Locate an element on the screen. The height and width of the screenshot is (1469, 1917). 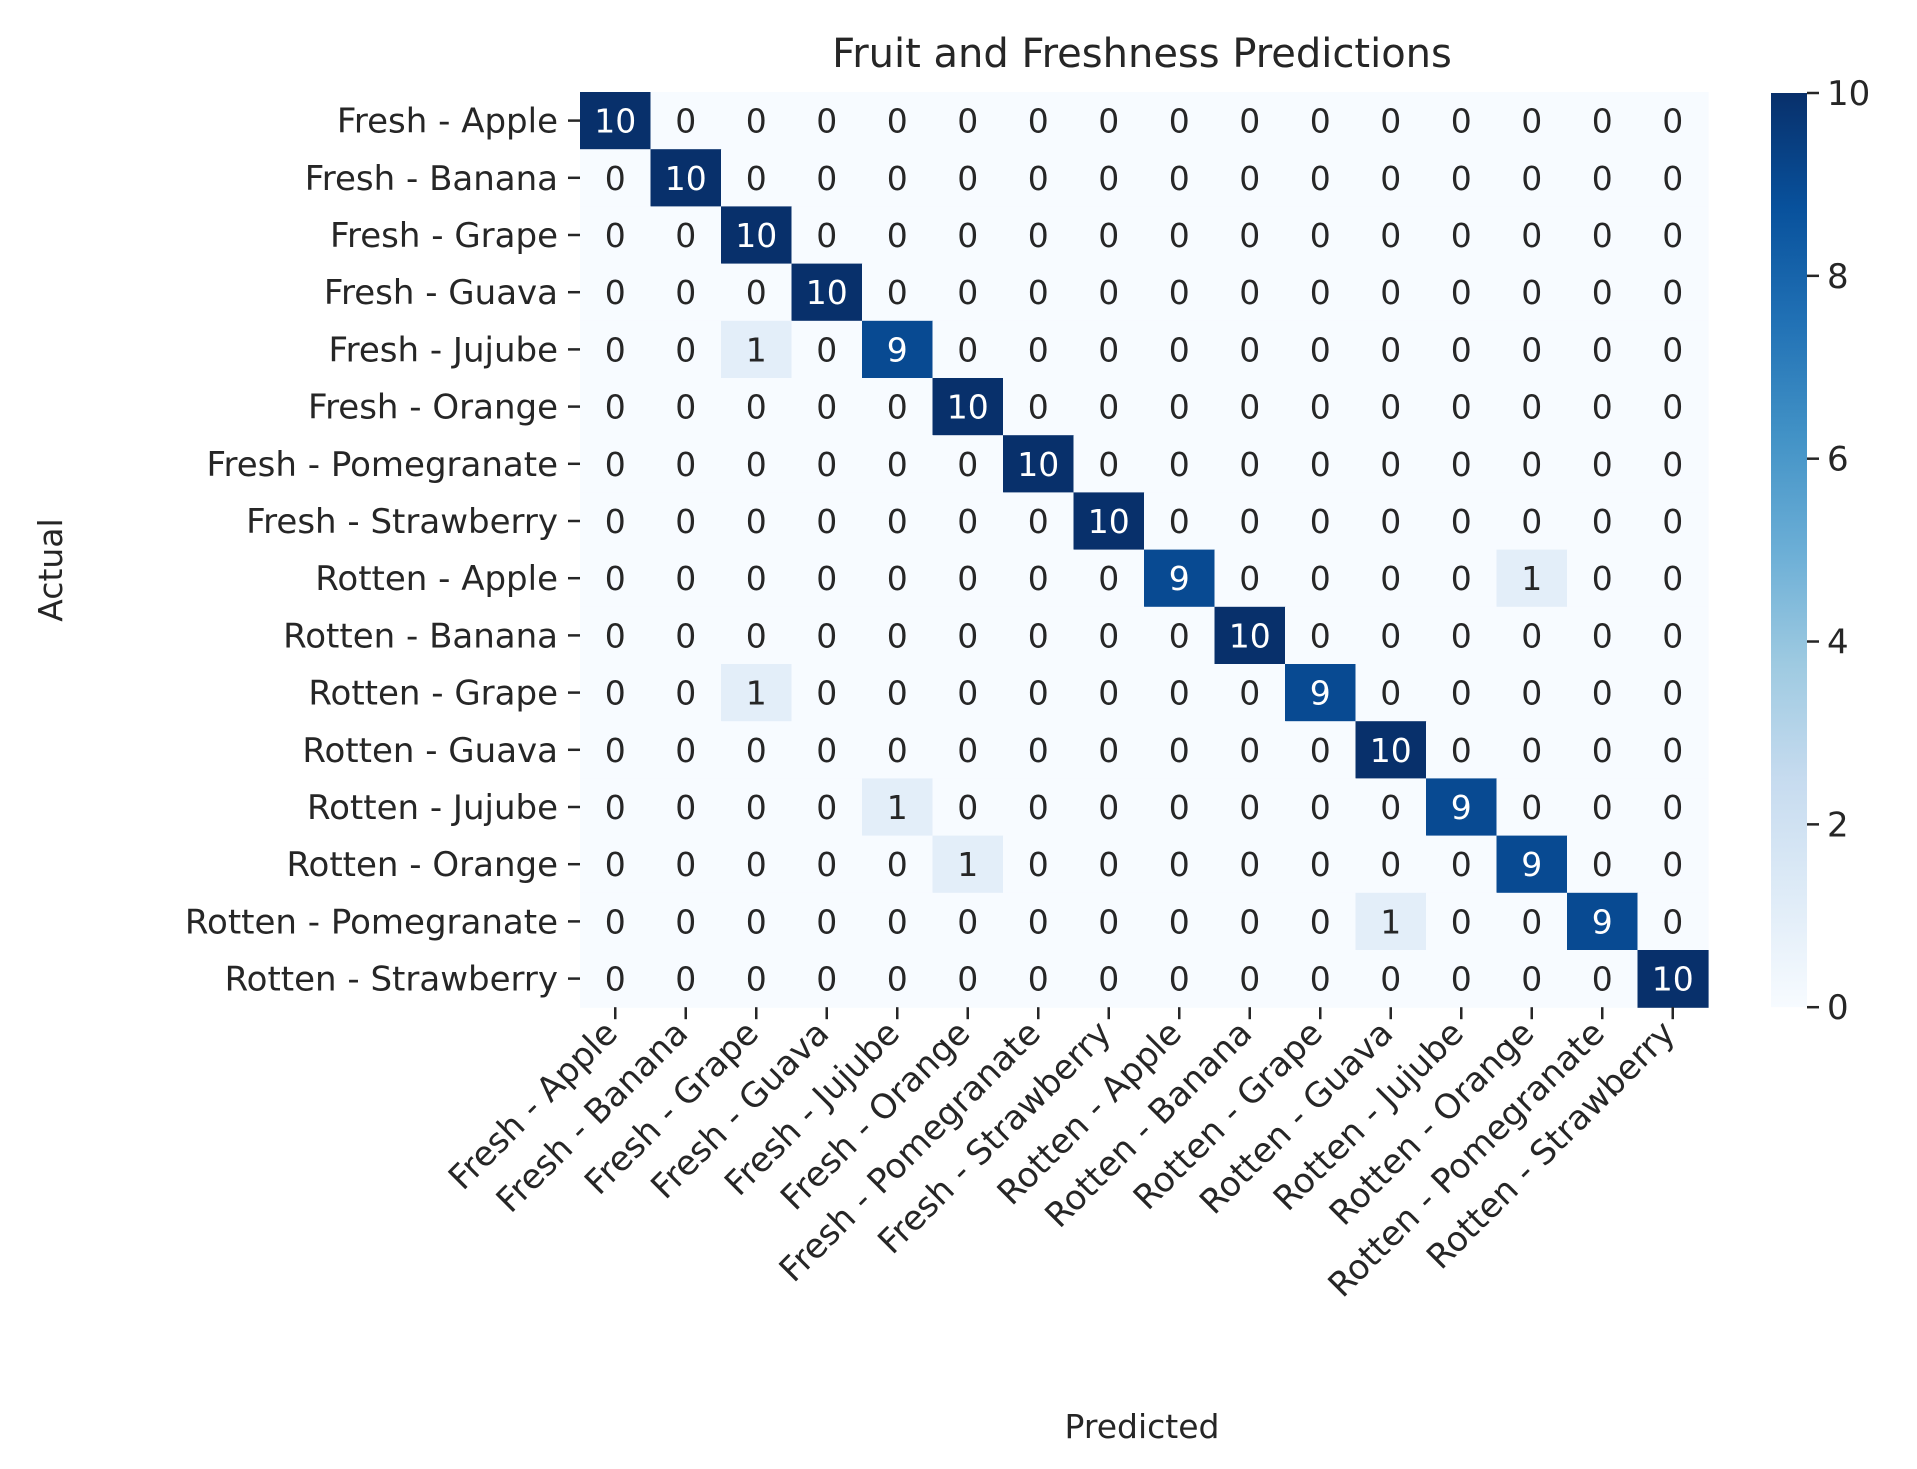
colorbar-tick-label: 4 is located at coordinates (1838, 643).